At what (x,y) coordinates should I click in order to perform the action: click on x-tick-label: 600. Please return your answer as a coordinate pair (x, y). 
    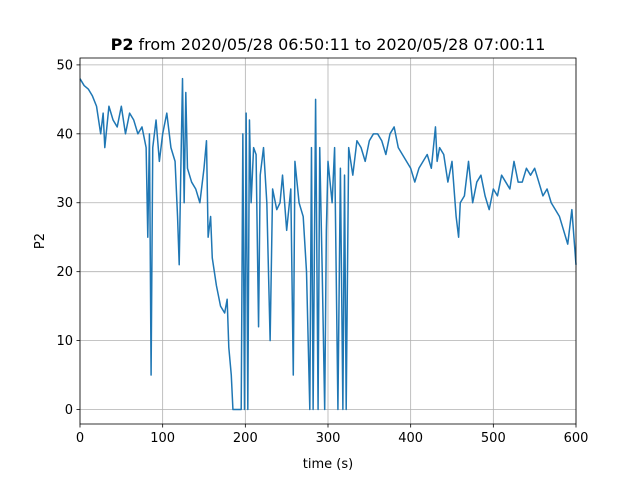
    Looking at the image, I should click on (576, 438).